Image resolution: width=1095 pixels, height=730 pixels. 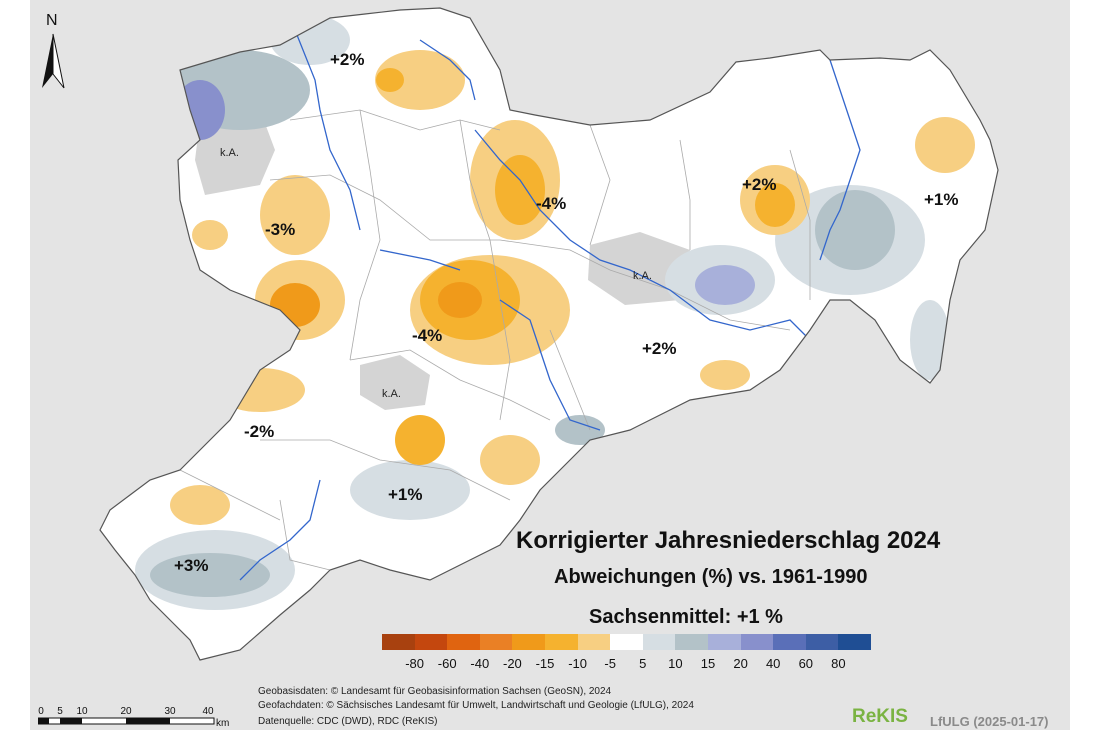 I want to click on scale-tick: 0, so click(x=41, y=711).